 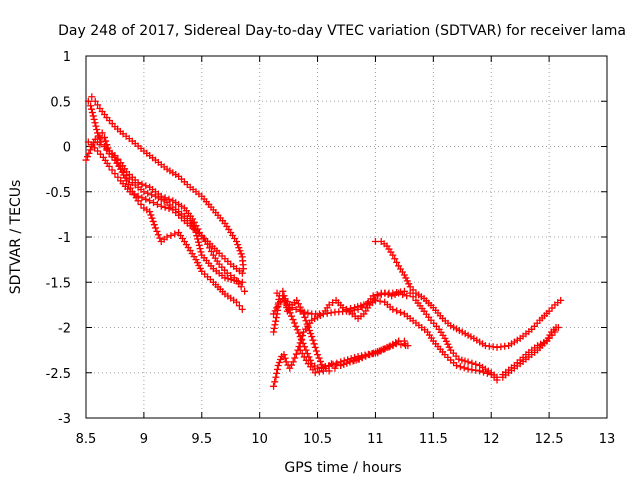 What do you see at coordinates (201, 439) in the screenshot?
I see `x-tick-label: 9.5` at bounding box center [201, 439].